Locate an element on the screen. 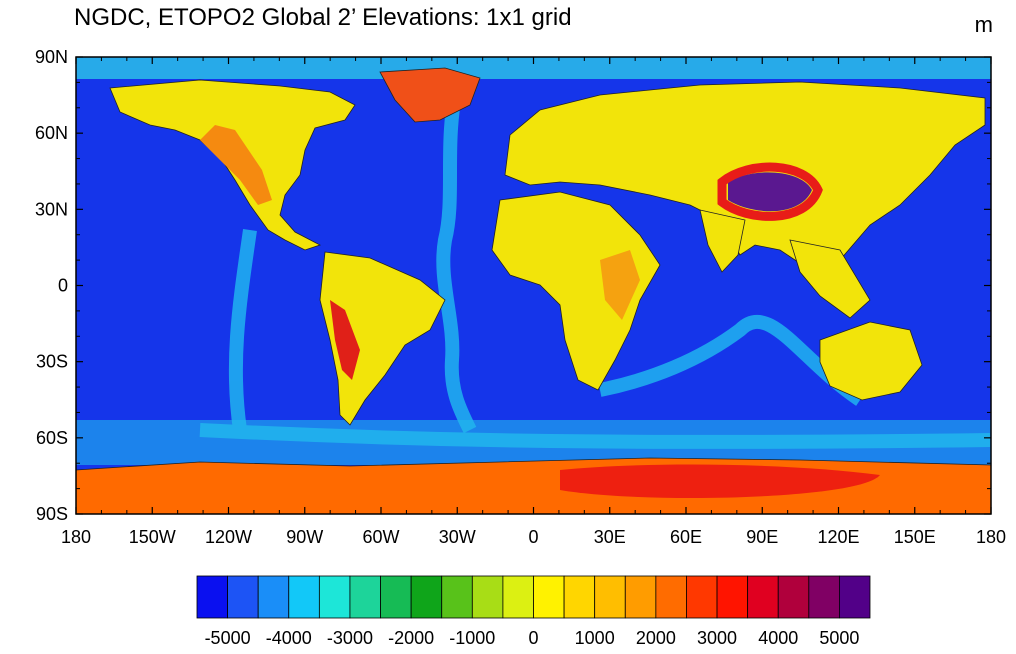 Image resolution: width=1016 pixels, height=654 pixels. australia is located at coordinates (871, 361).